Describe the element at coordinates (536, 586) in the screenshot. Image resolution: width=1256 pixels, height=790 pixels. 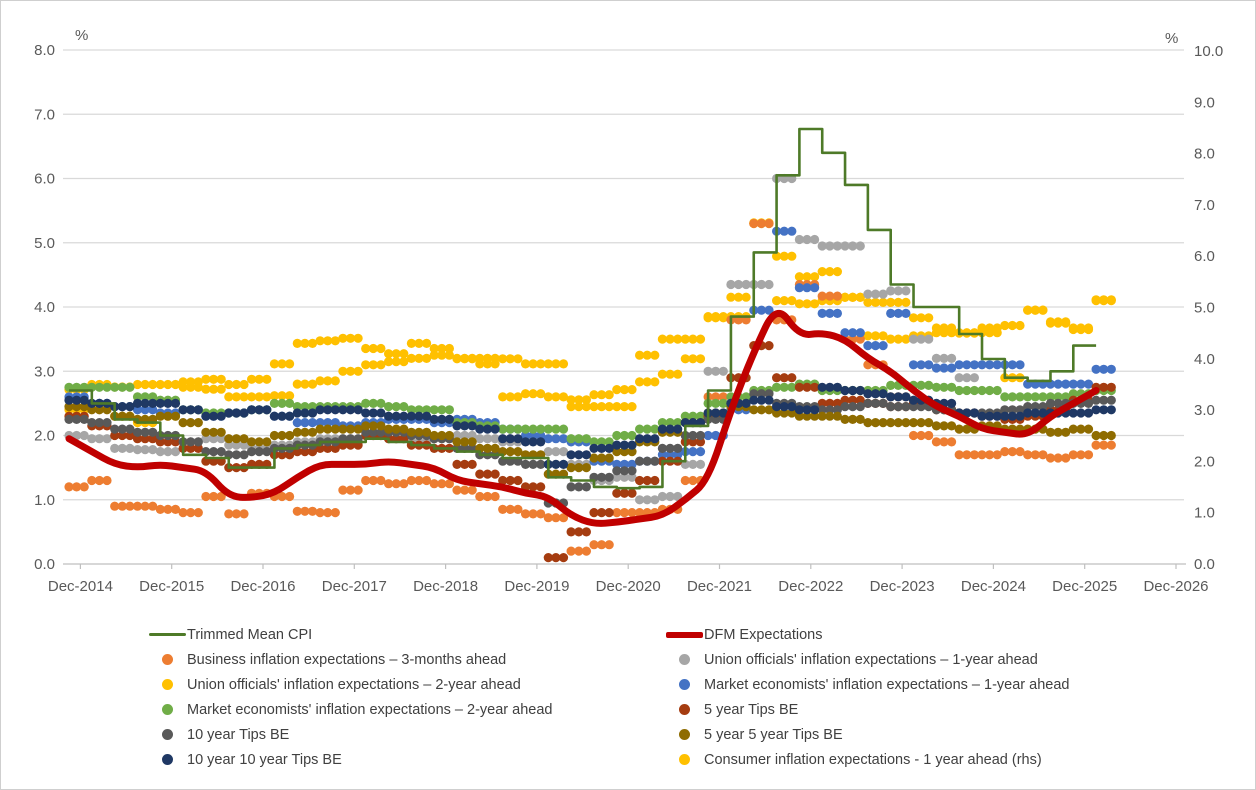
I see `x-axis-label: Dec-2019` at that location.